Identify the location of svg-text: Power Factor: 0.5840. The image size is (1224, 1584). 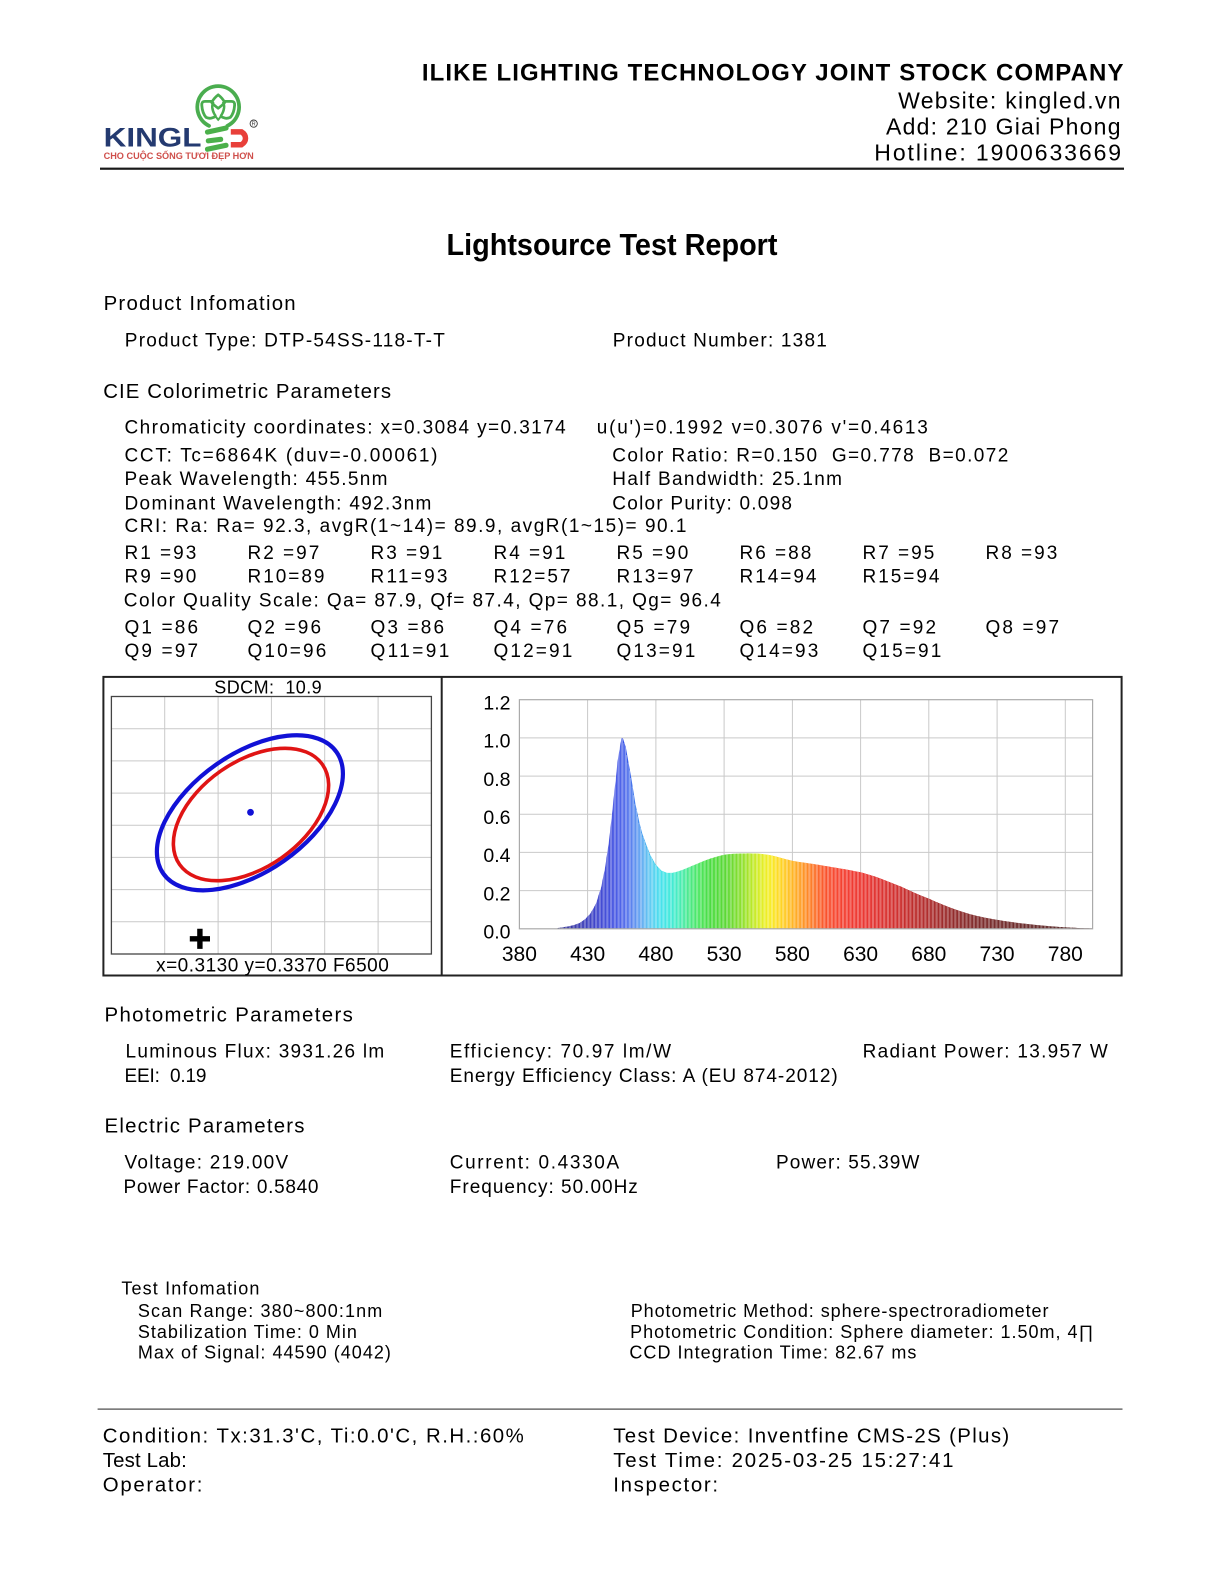
(221, 1187).